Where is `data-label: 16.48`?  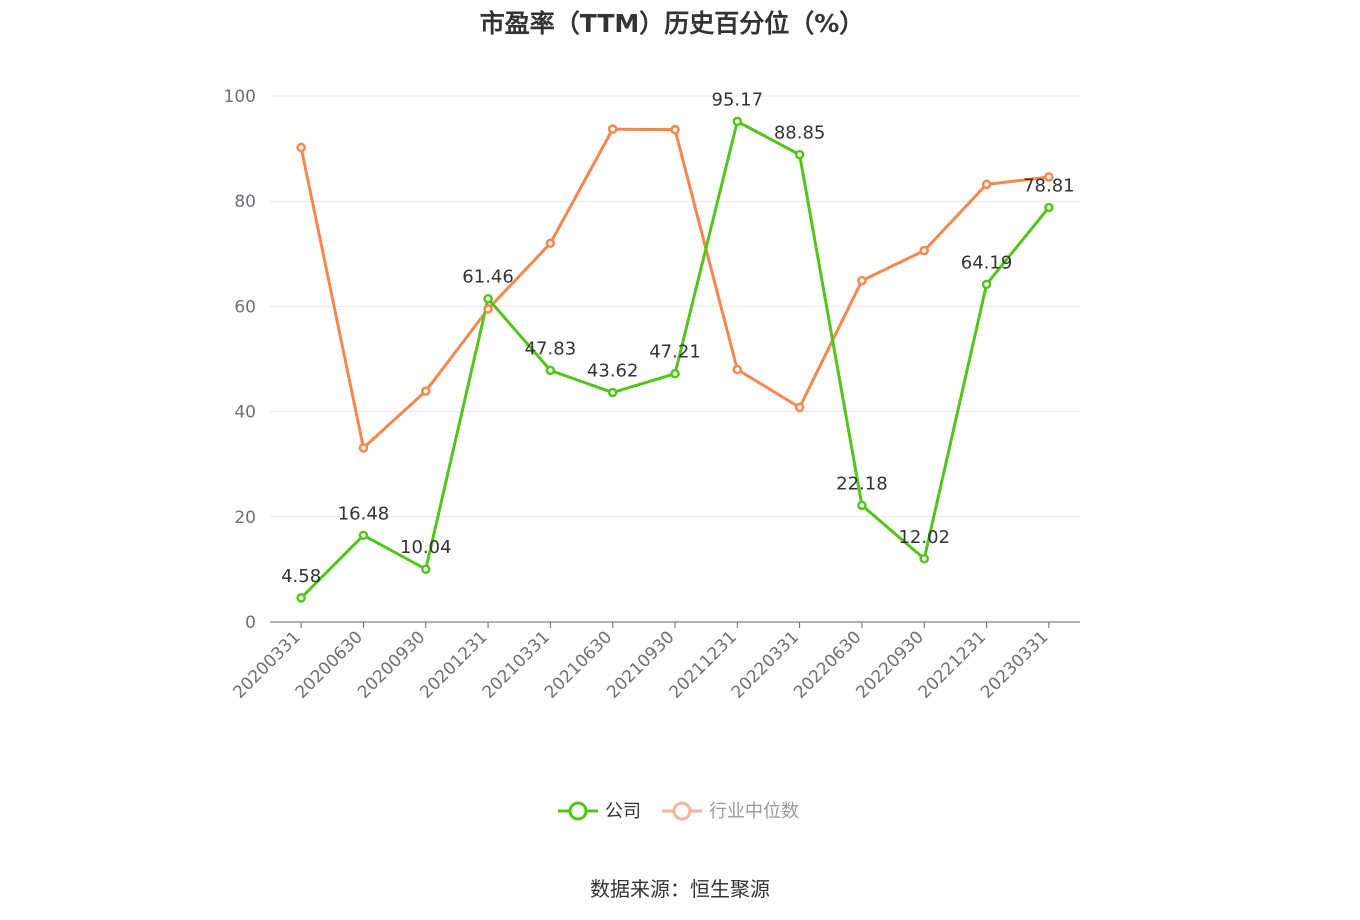
data-label: 16.48 is located at coordinates (364, 513).